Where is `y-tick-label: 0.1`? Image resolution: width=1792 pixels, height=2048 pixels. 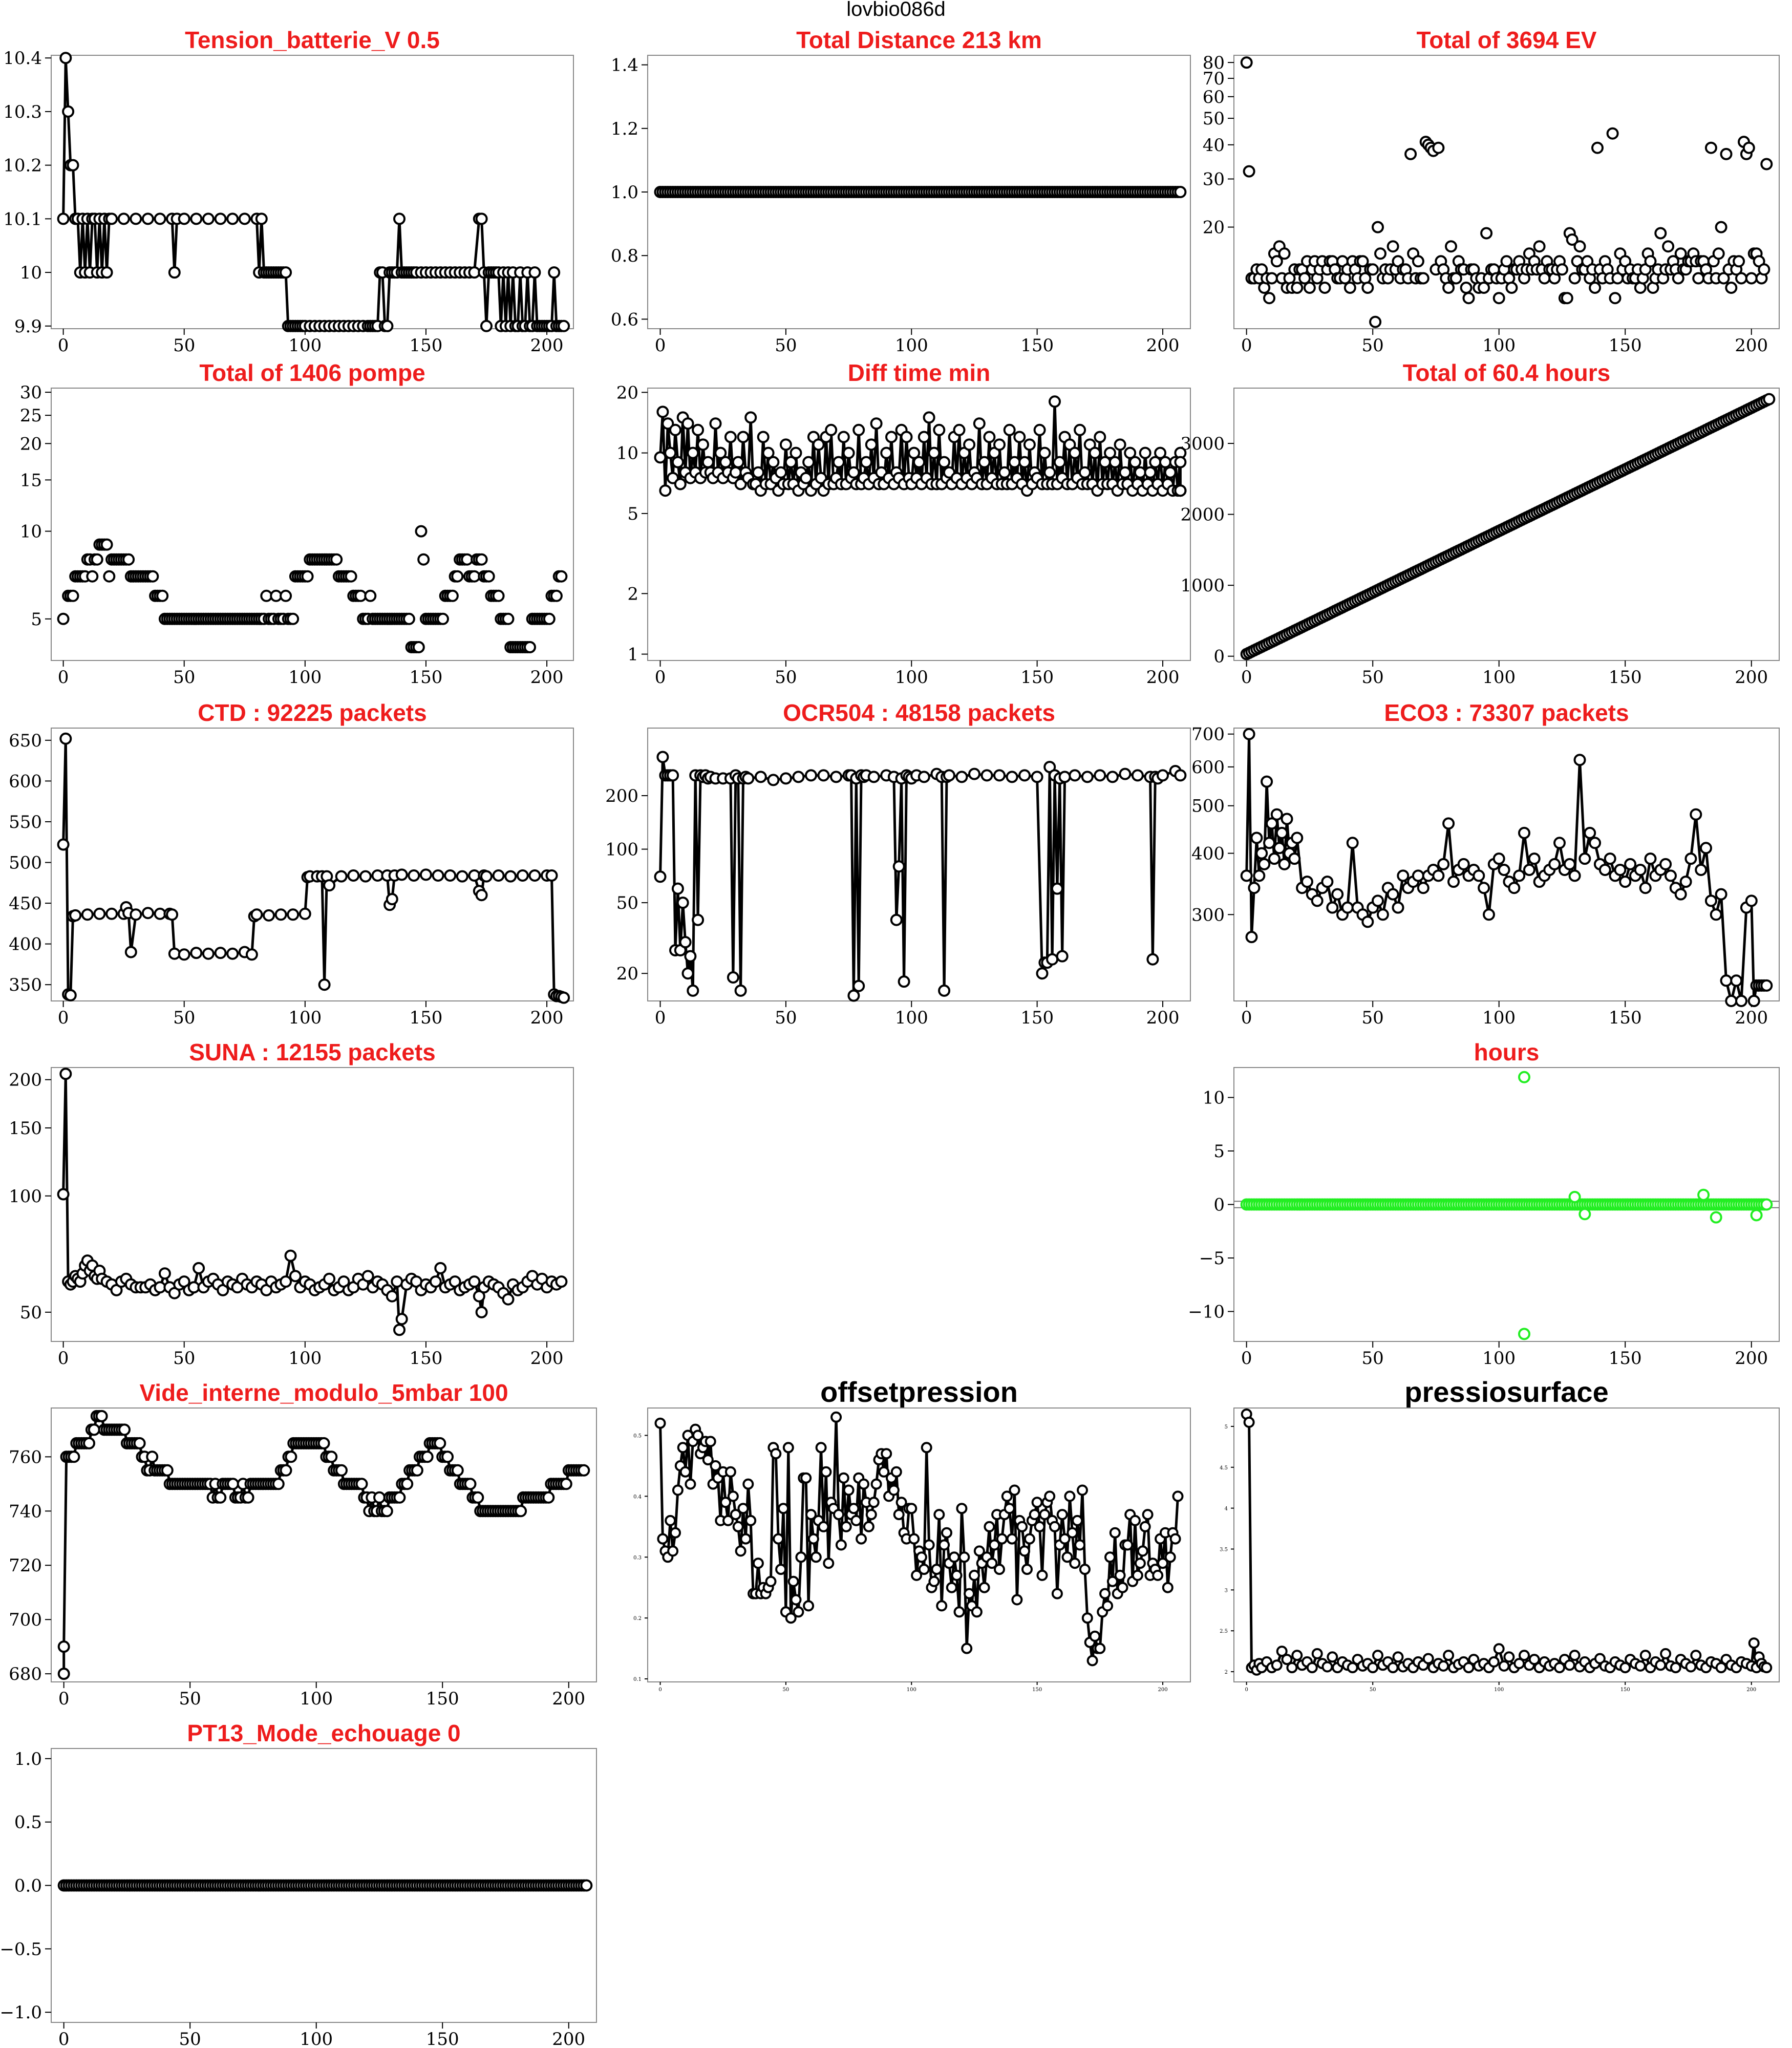
y-tick-label: 0.1 is located at coordinates (637, 1679).